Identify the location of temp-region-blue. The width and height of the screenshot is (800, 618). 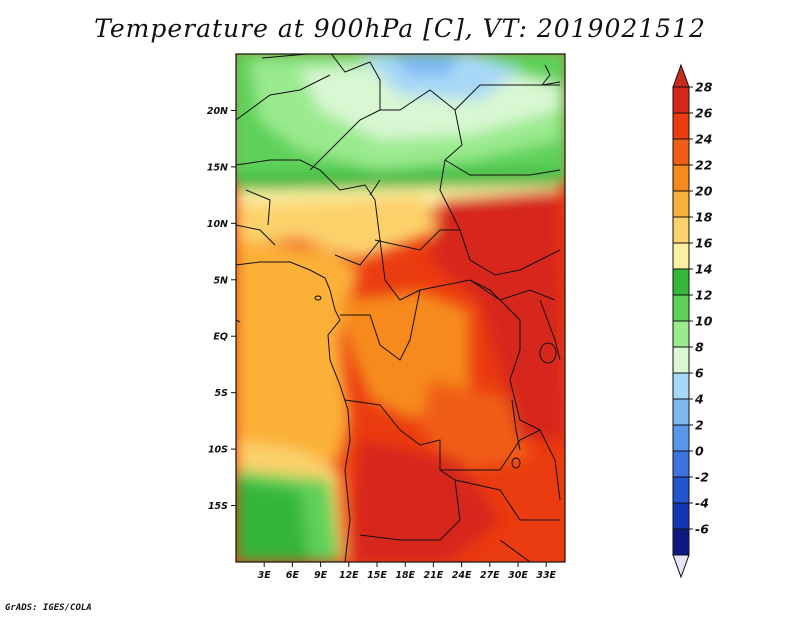
(425, 65).